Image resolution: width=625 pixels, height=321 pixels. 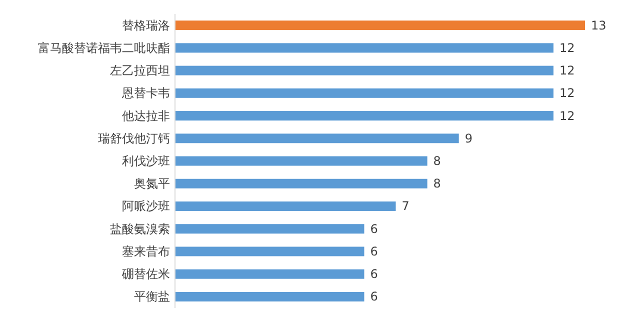 What do you see at coordinates (146, 115) in the screenshot?
I see `y-tick-label: 他达拉非` at bounding box center [146, 115].